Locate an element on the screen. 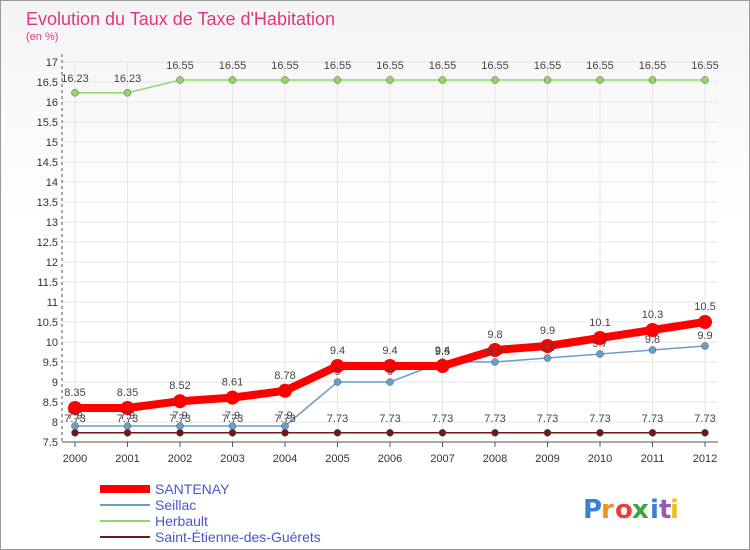  y-tick-label: 17 is located at coordinates (52, 63).